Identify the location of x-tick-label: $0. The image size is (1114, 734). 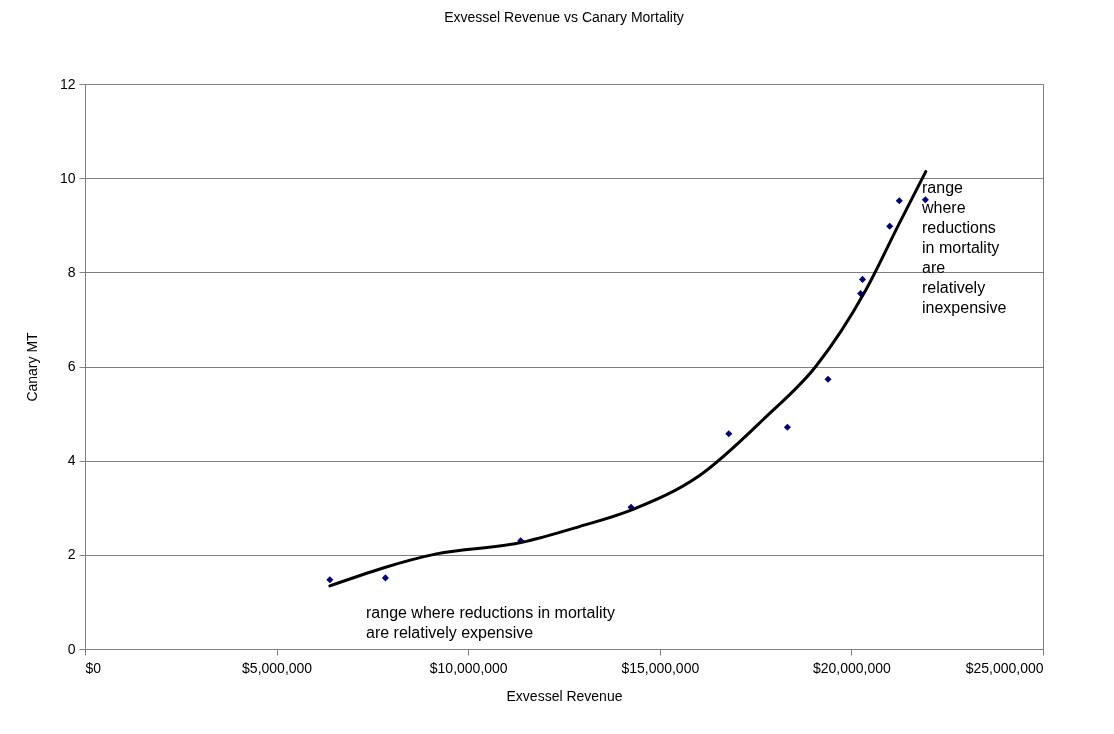
(93, 667).